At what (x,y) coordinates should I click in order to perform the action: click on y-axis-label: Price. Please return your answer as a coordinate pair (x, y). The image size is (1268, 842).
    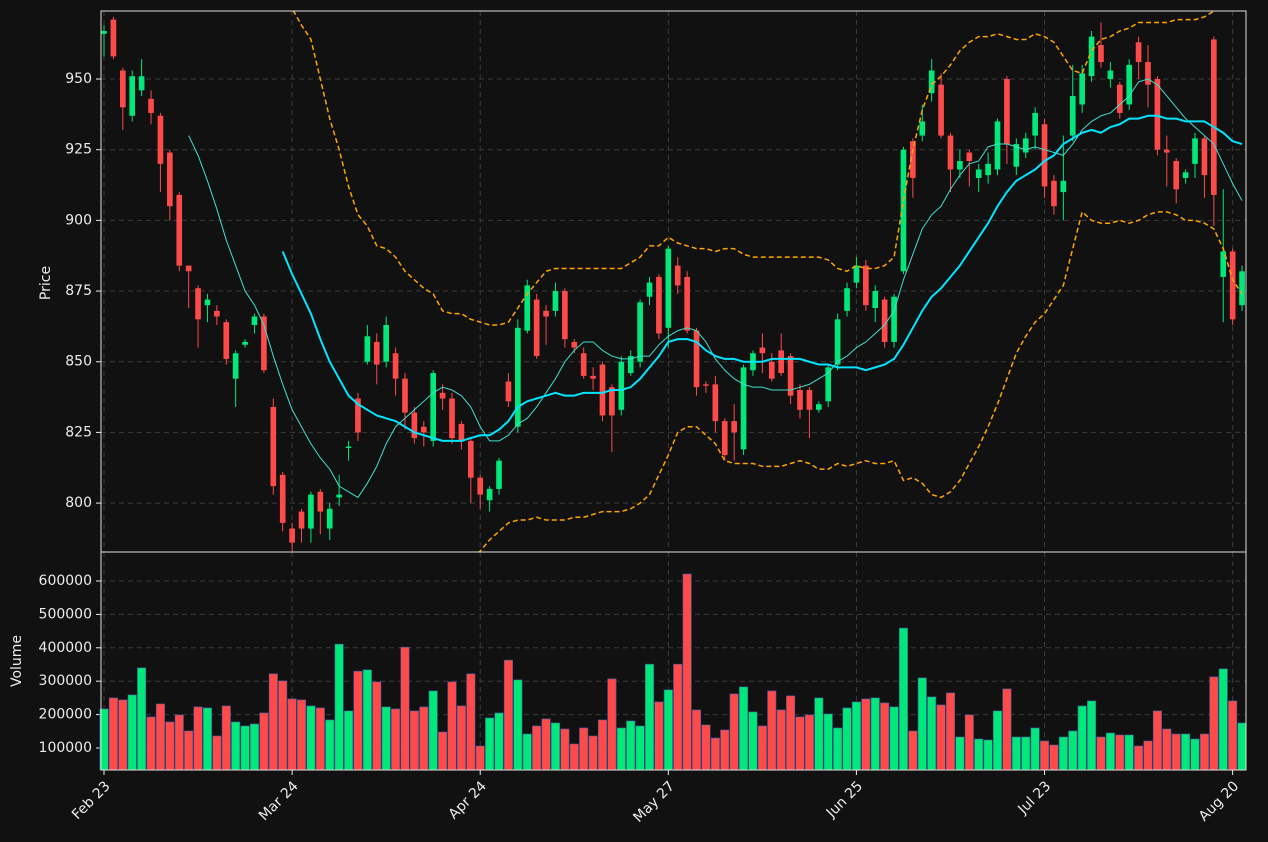
    Looking at the image, I should click on (46, 283).